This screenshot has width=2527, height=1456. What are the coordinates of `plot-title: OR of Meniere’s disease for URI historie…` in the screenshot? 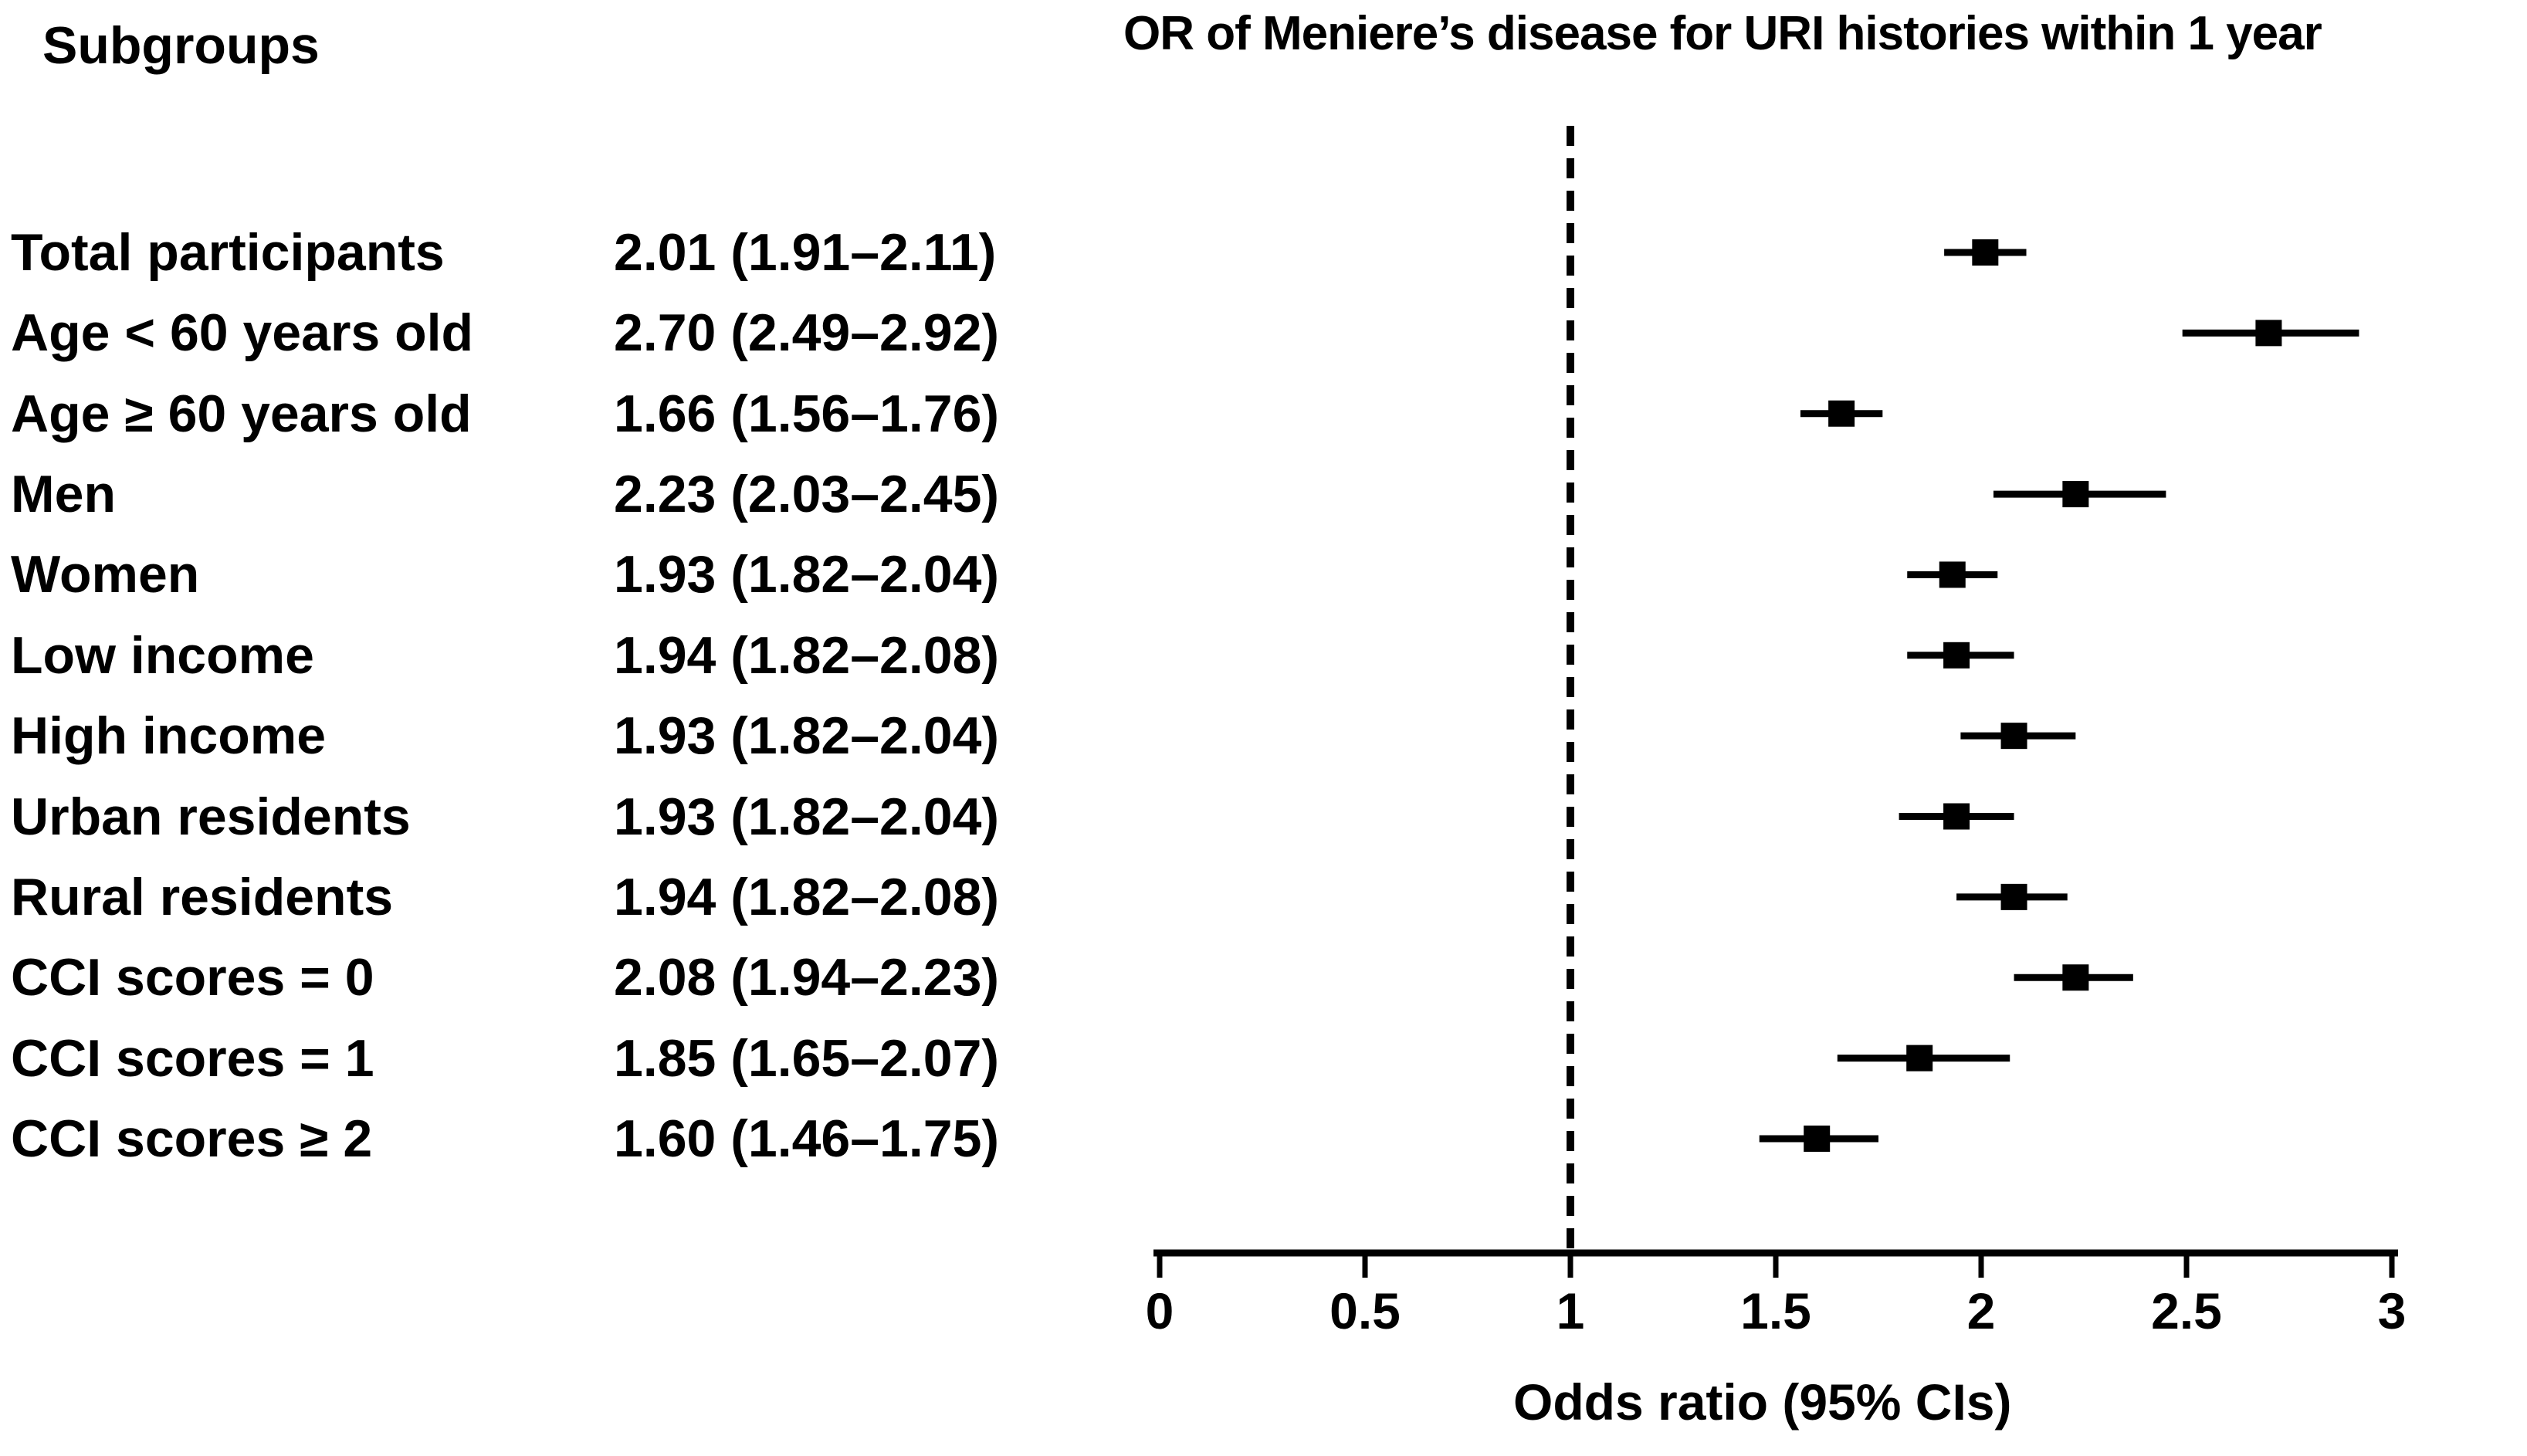 It's located at (1723, 33).